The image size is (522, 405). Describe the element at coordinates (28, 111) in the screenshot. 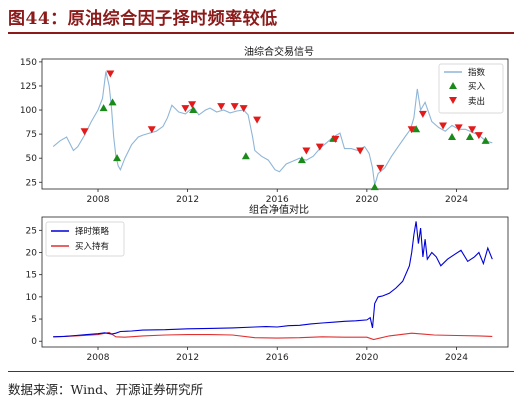

I see `chart1-y-tick-label: 100` at that location.